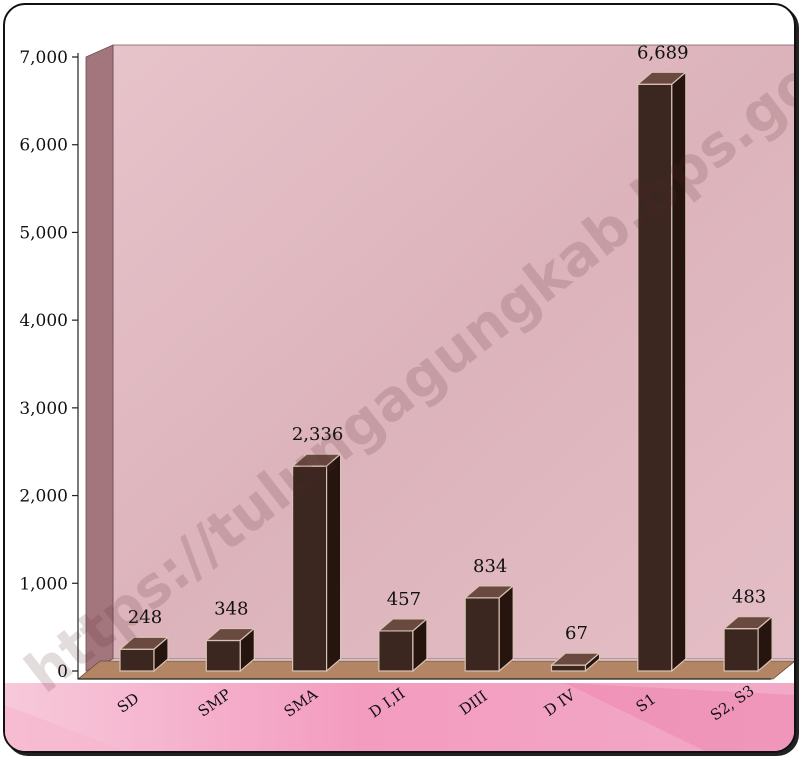 Image resolution: width=799 pixels, height=757 pixels. What do you see at coordinates (749, 597) in the screenshot?
I see `data-label: 483` at bounding box center [749, 597].